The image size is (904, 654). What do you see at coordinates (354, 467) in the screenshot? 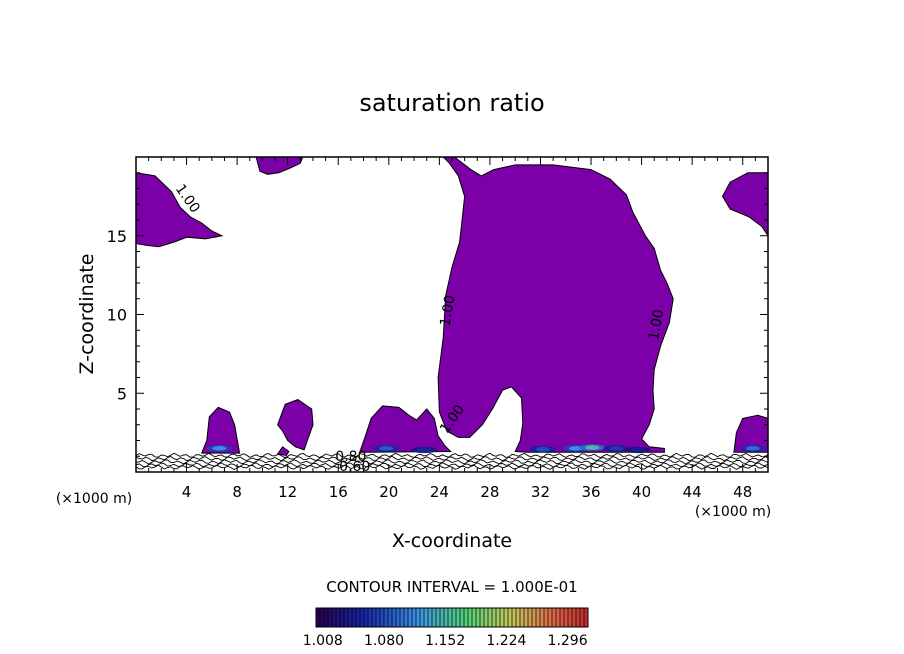
I see `contour-label: 0.60` at bounding box center [354, 467].